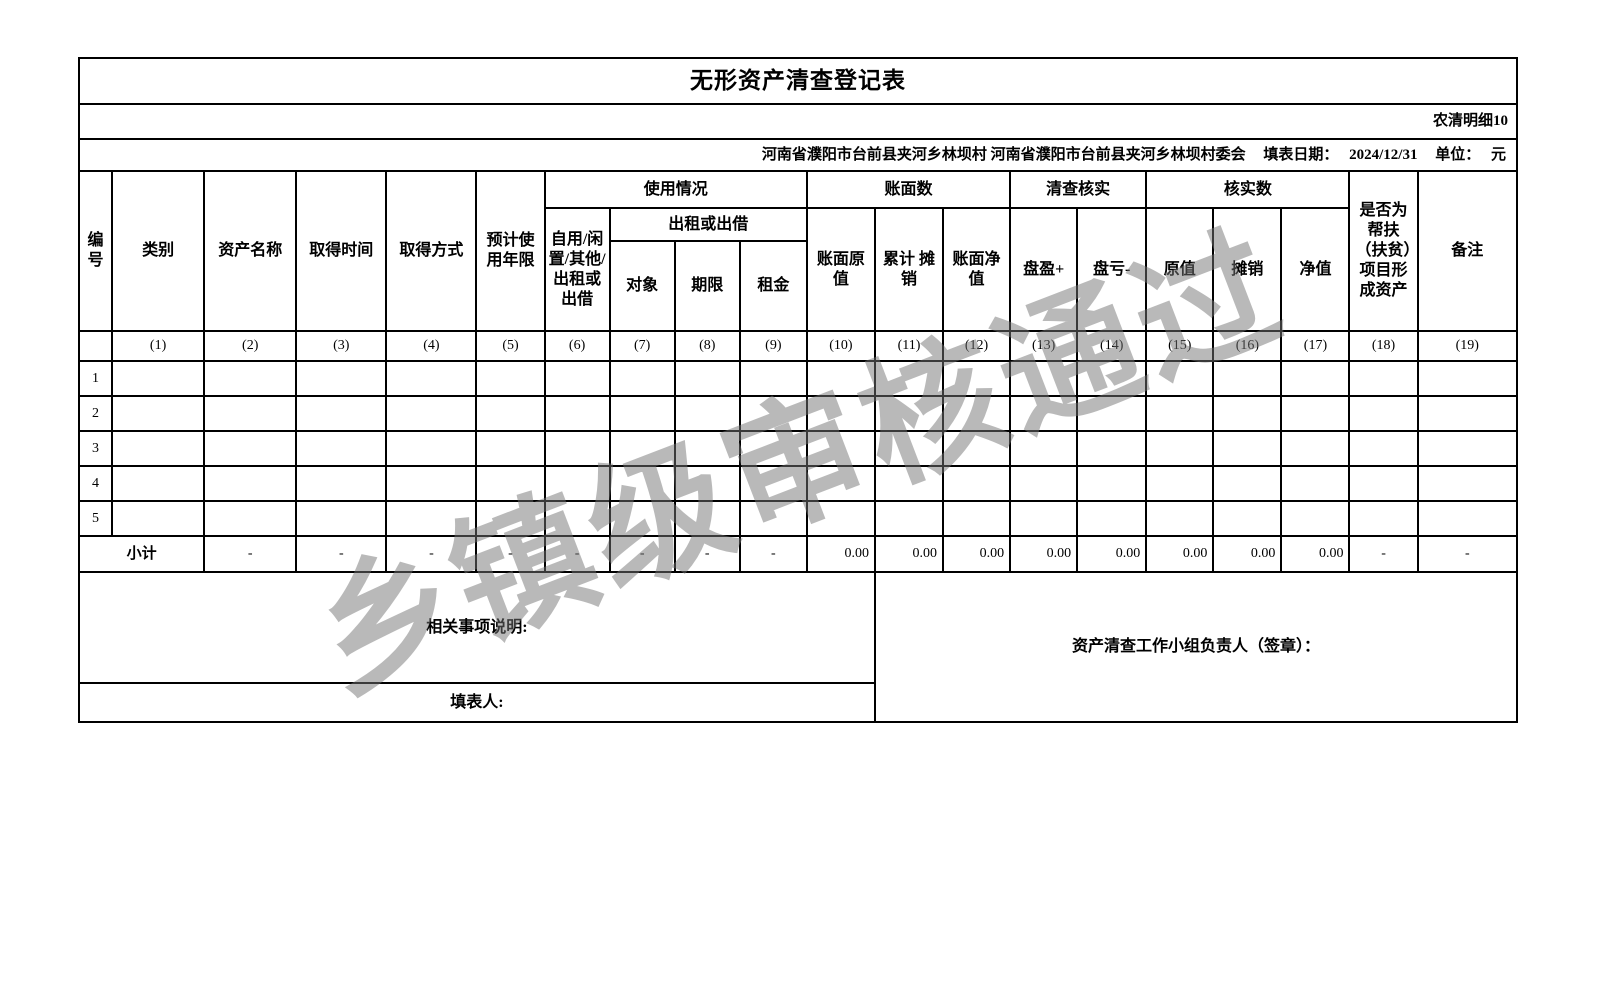  What do you see at coordinates (95, 413) in the screenshot?
I see `row-number: 2` at bounding box center [95, 413].